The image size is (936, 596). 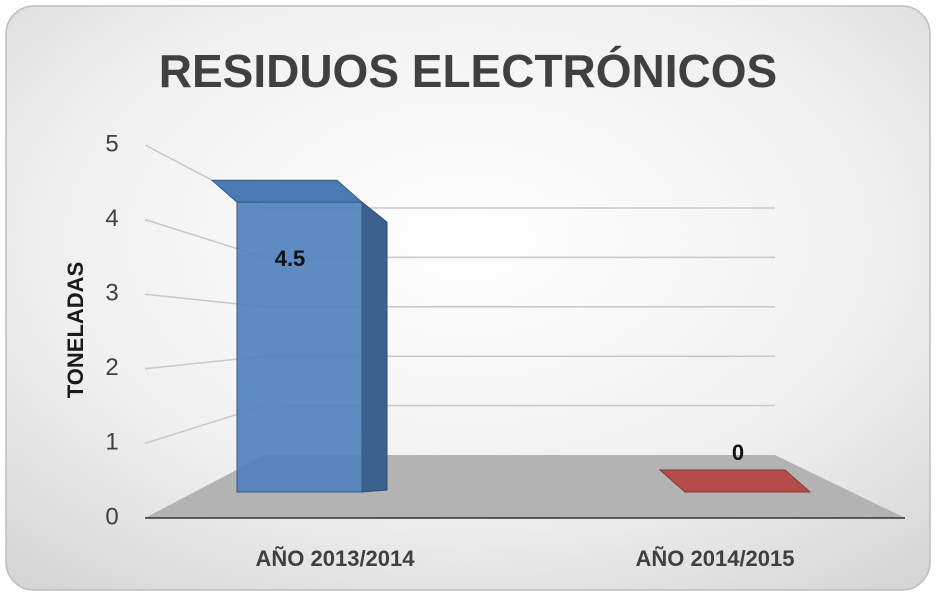 I want to click on y-tick-label: 5, so click(x=111, y=143).